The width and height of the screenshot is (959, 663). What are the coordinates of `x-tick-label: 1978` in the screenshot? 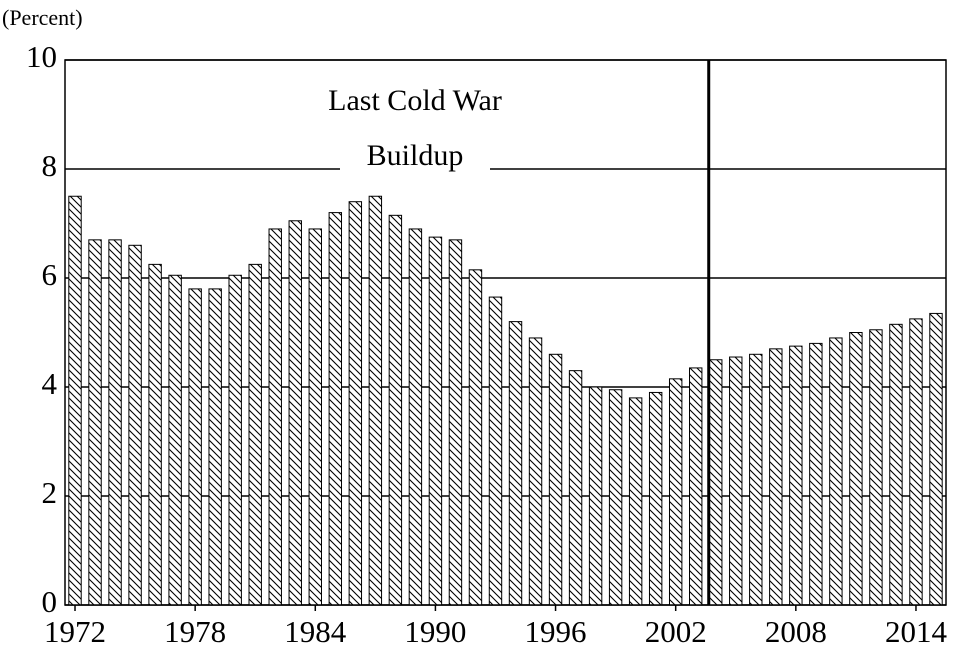 It's located at (195, 631).